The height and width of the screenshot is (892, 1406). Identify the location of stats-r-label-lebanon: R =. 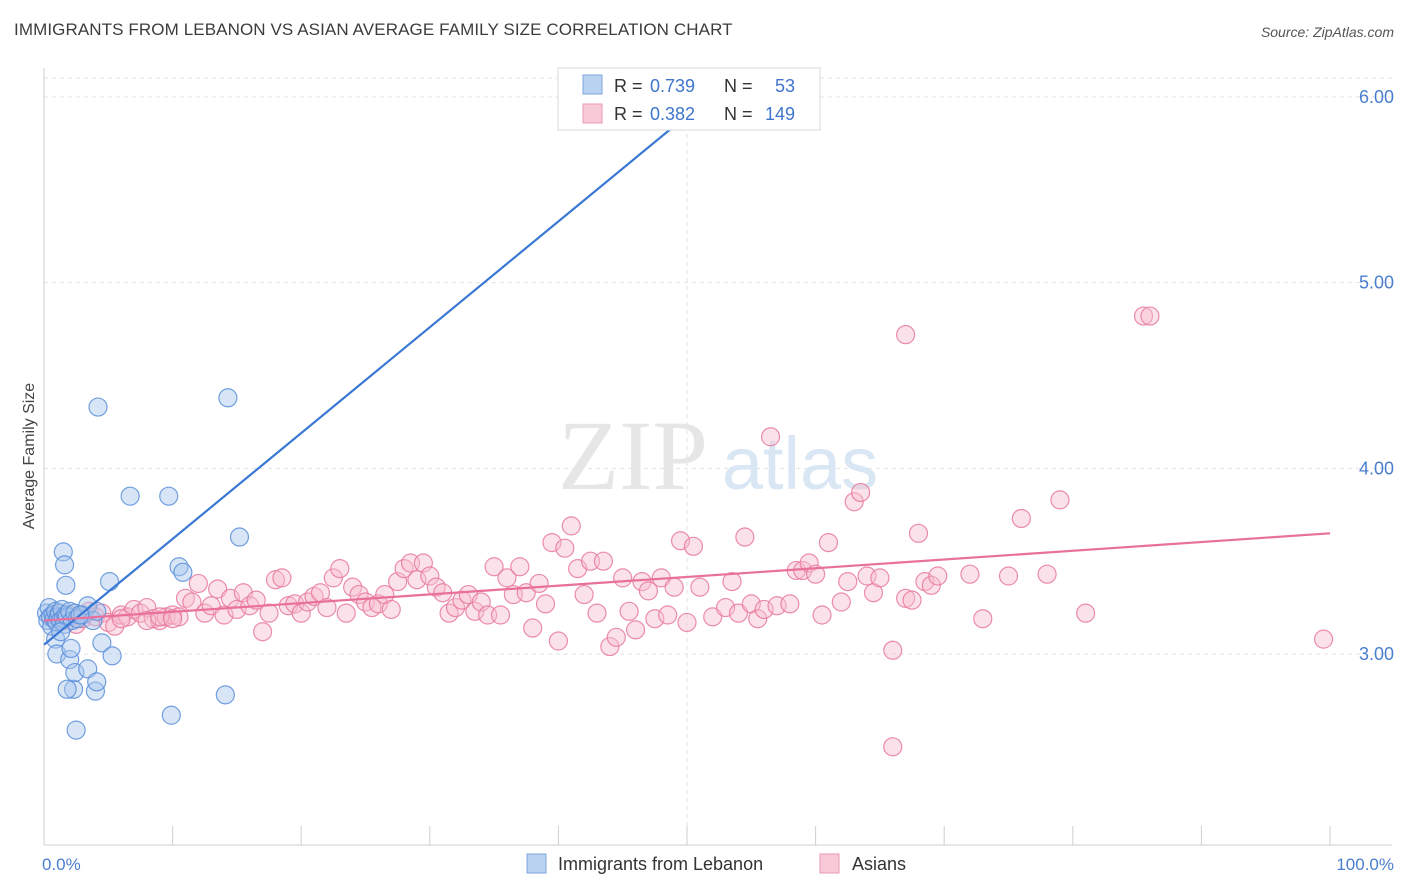
(631, 86).